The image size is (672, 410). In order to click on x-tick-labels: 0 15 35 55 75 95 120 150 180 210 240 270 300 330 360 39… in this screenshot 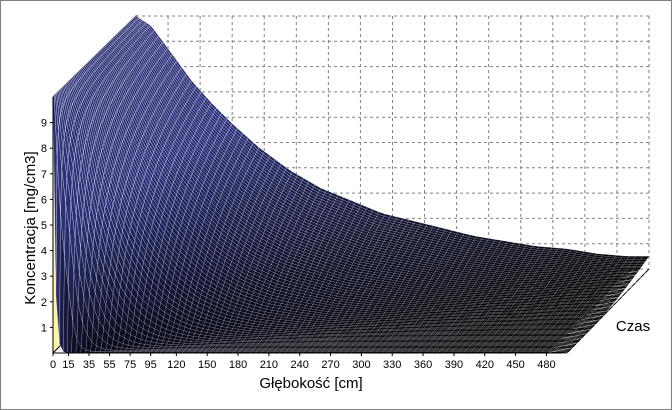, I will do `click(303, 362)`.